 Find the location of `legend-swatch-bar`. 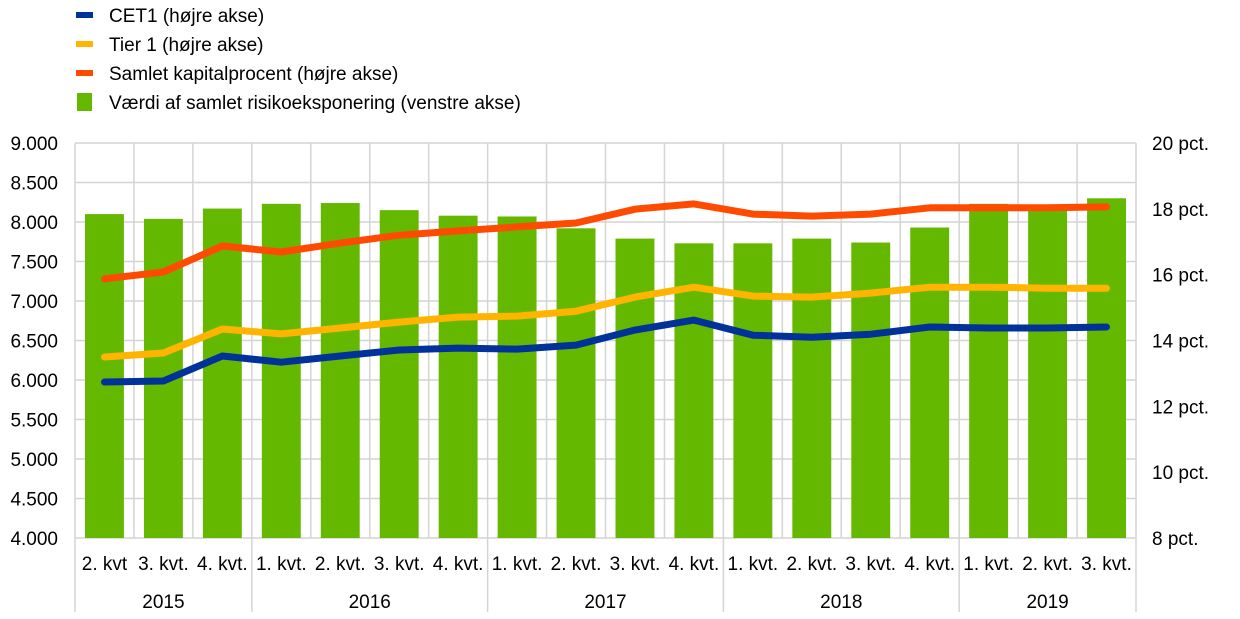

legend-swatch-bar is located at coordinates (84, 102).